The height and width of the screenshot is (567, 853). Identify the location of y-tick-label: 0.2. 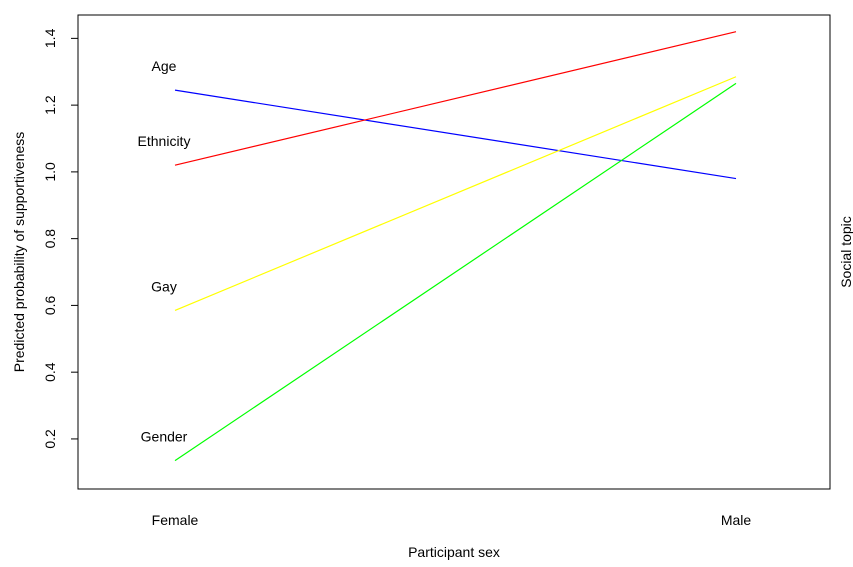
(50, 439).